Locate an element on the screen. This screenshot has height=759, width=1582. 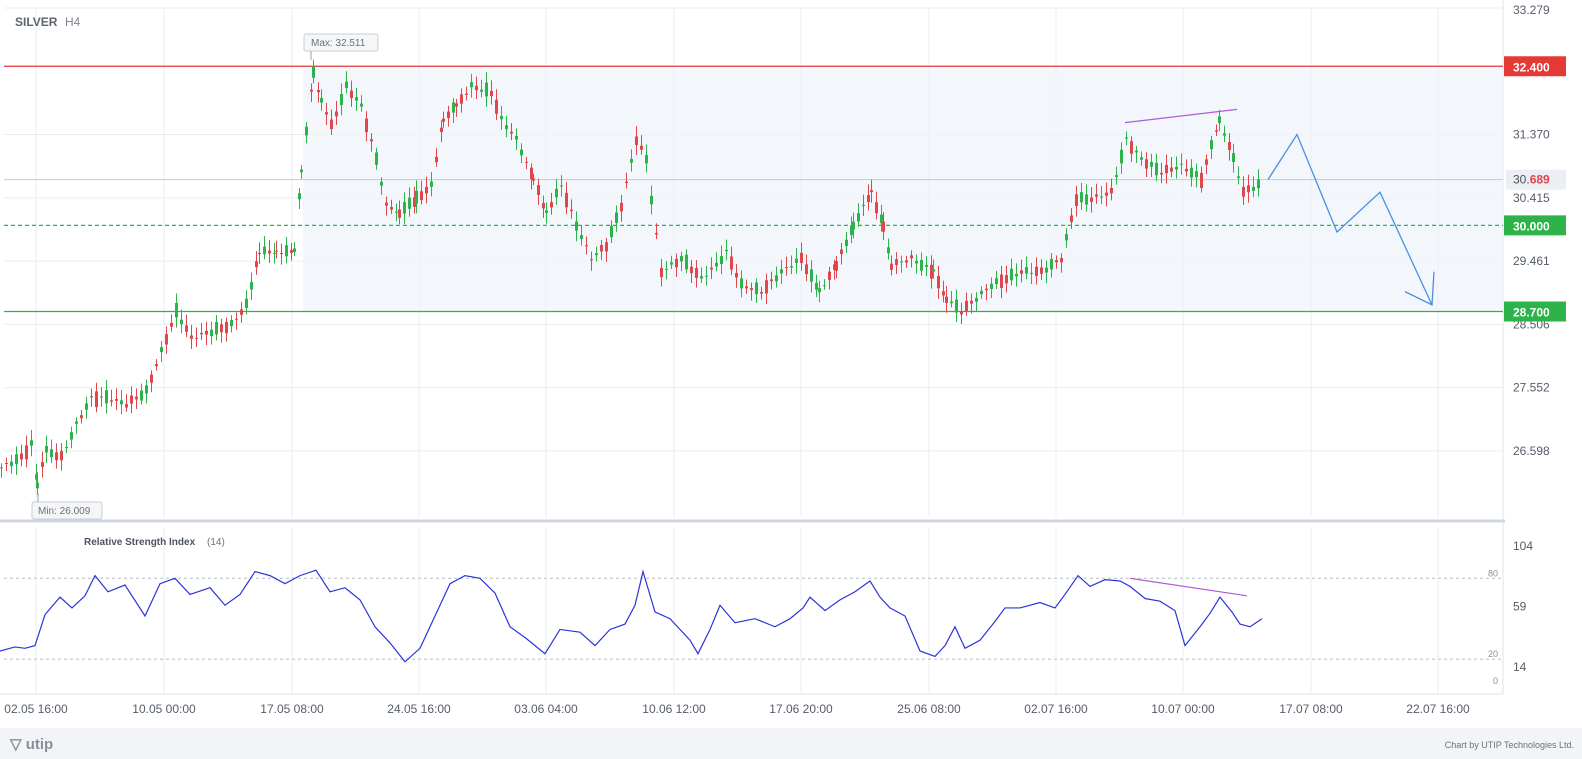
level-tag-28.700 is located at coordinates (1535, 311).